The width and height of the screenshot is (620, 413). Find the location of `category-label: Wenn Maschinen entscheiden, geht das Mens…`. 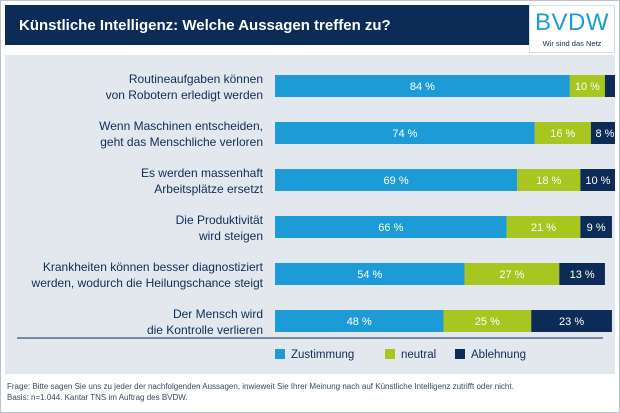

category-label: Wenn Maschinen entscheiden, geht das Mens… is located at coordinates (181, 134).